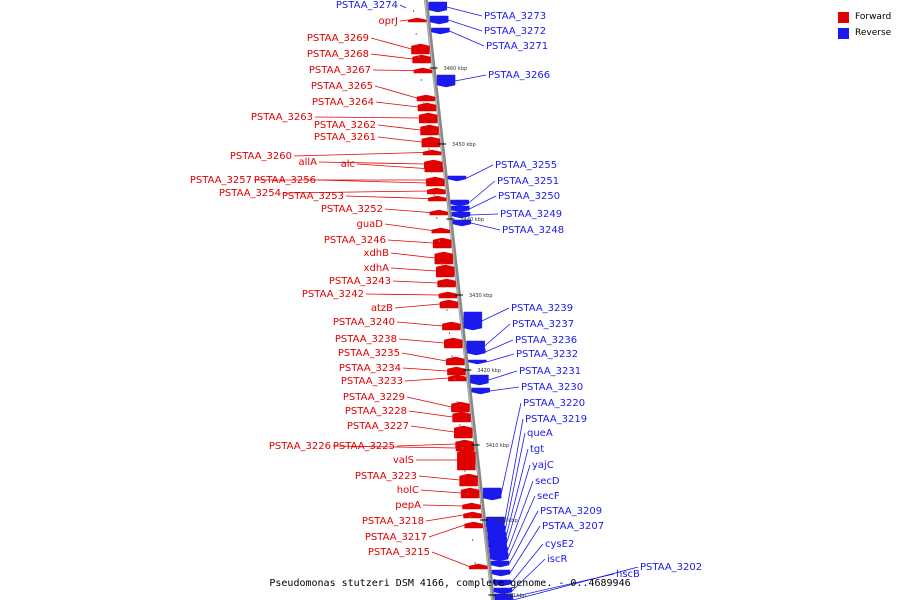 This screenshot has height=600, width=900. Describe the element at coordinates (489, 371) in the screenshot. I see `axis-tick-label: 3420 kbp` at that location.